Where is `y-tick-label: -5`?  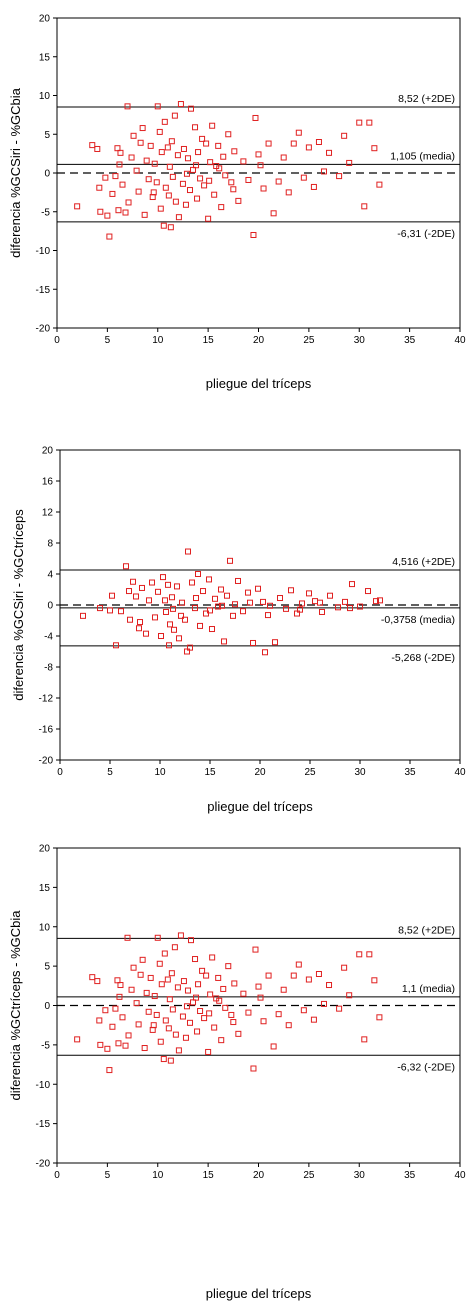
y-tick-label: -5 is located at coordinates (45, 1045).